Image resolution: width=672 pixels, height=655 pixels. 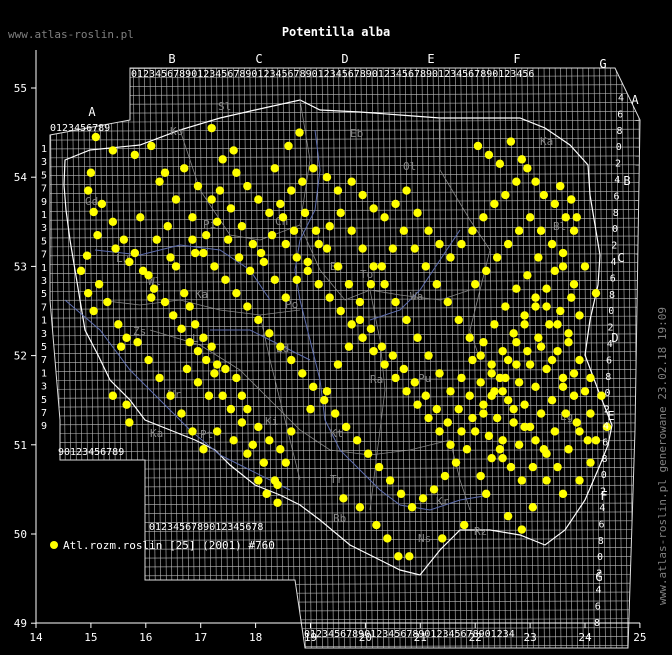 What do you see at coordinates (626, 181) in the screenshot?
I see `zone-letter-right: B` at bounding box center [626, 181].